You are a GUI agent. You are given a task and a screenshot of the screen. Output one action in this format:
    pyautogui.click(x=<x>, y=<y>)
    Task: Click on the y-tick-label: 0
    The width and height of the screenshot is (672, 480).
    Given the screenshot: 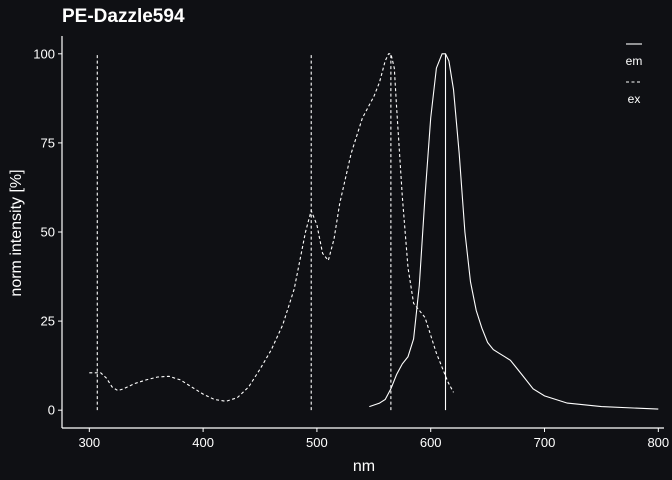 What is the action you would take?
    pyautogui.click(x=51, y=410)
    